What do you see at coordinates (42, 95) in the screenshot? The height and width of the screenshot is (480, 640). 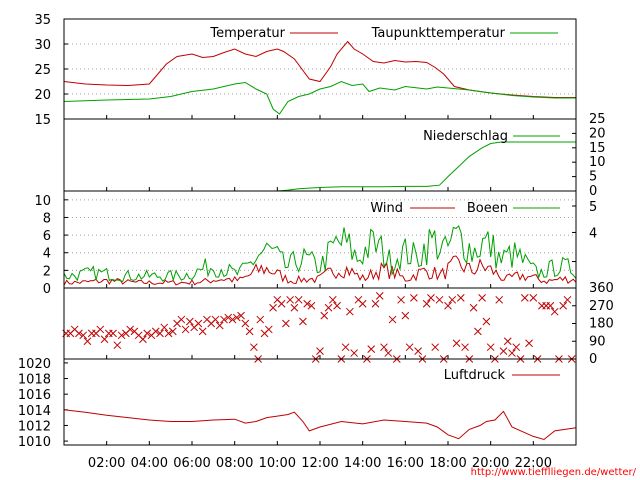 I see `temperature-ytick-label: 20` at bounding box center [42, 95].